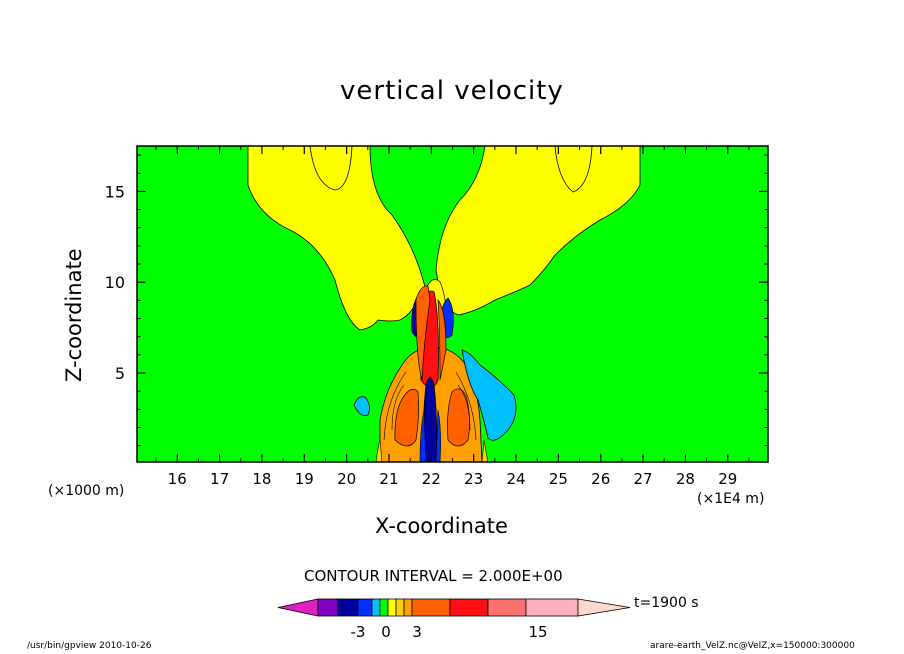  Describe the element at coordinates (473, 479) in the screenshot. I see `x-tick-label: 23` at that location.